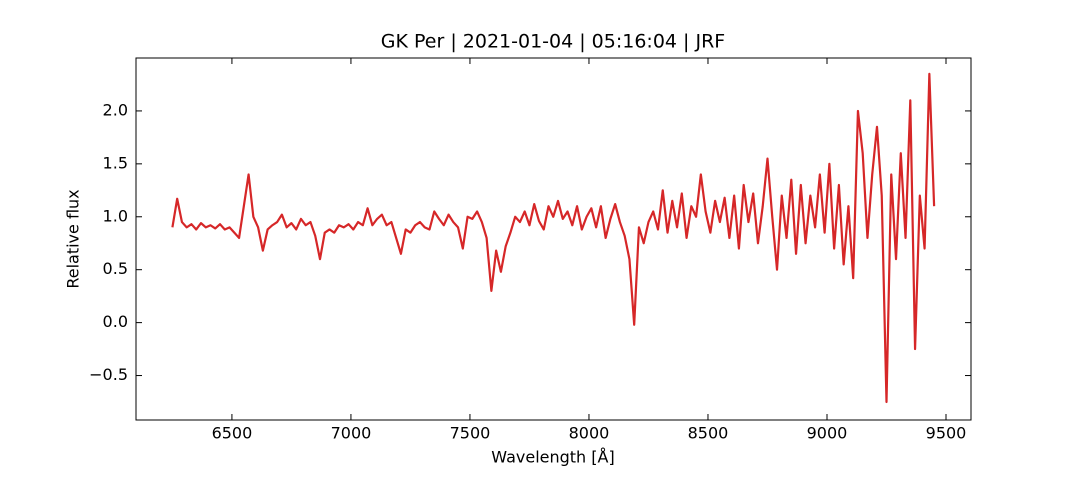 The image size is (1080, 480). What do you see at coordinates (351, 433) in the screenshot?
I see `x-tick-label: 7000` at bounding box center [351, 433].